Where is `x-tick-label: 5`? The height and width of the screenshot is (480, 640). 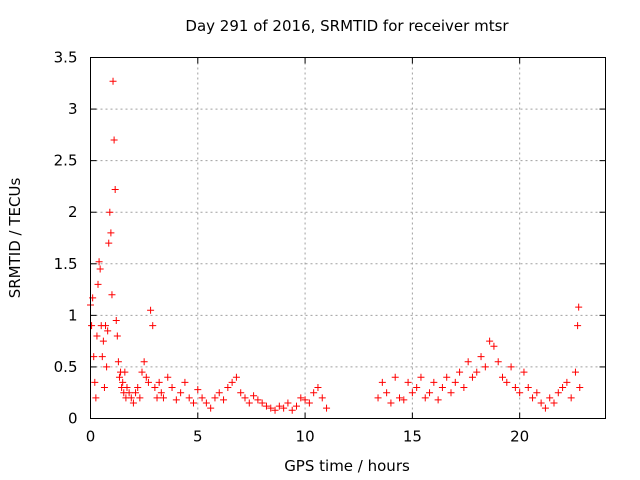
x-tick-label: 5 is located at coordinates (198, 437).